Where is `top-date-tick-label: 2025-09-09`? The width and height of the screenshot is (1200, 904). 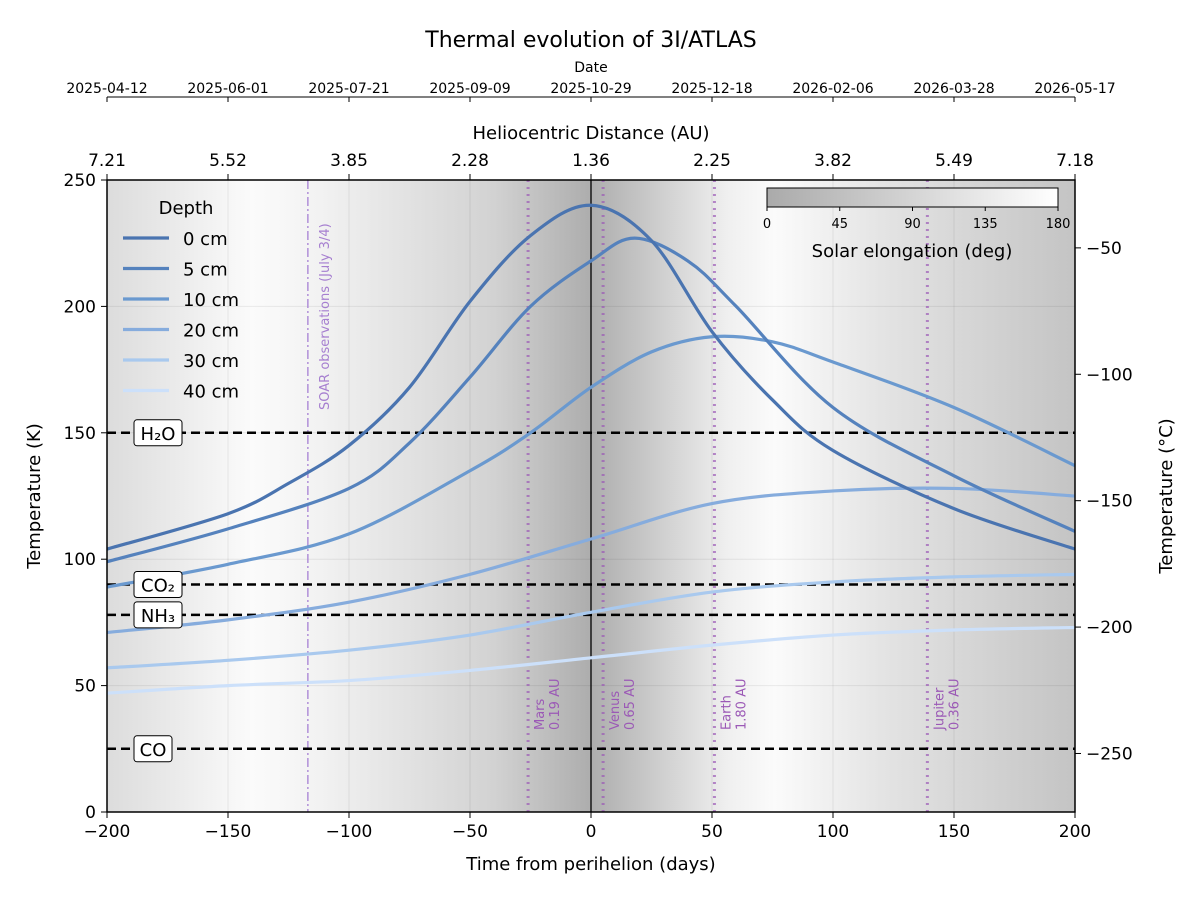 top-date-tick-label: 2025-09-09 is located at coordinates (469, 89).